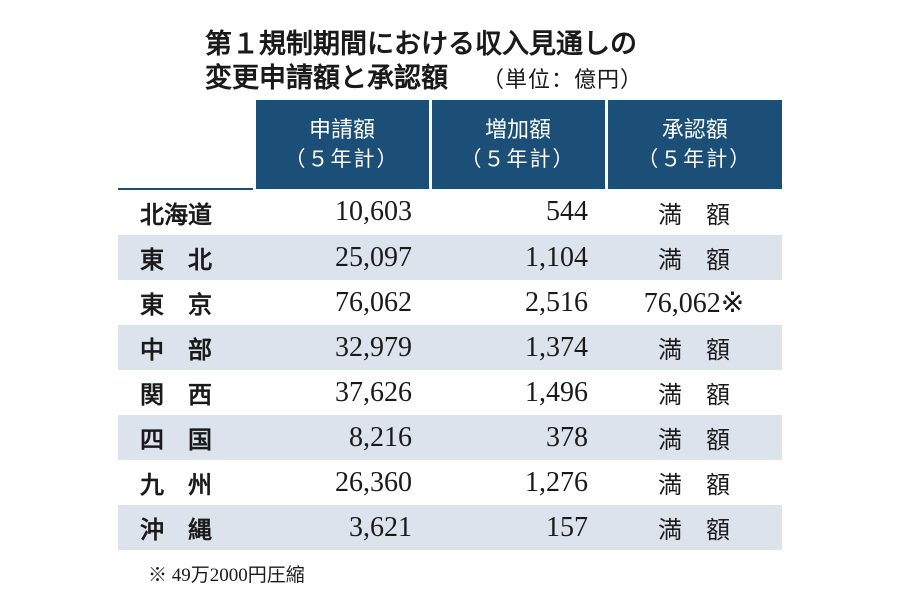 The height and width of the screenshot is (600, 900). What do you see at coordinates (342, 158) in the screenshot?
I see `header-application-sub: （５年計）` at bounding box center [342, 158].